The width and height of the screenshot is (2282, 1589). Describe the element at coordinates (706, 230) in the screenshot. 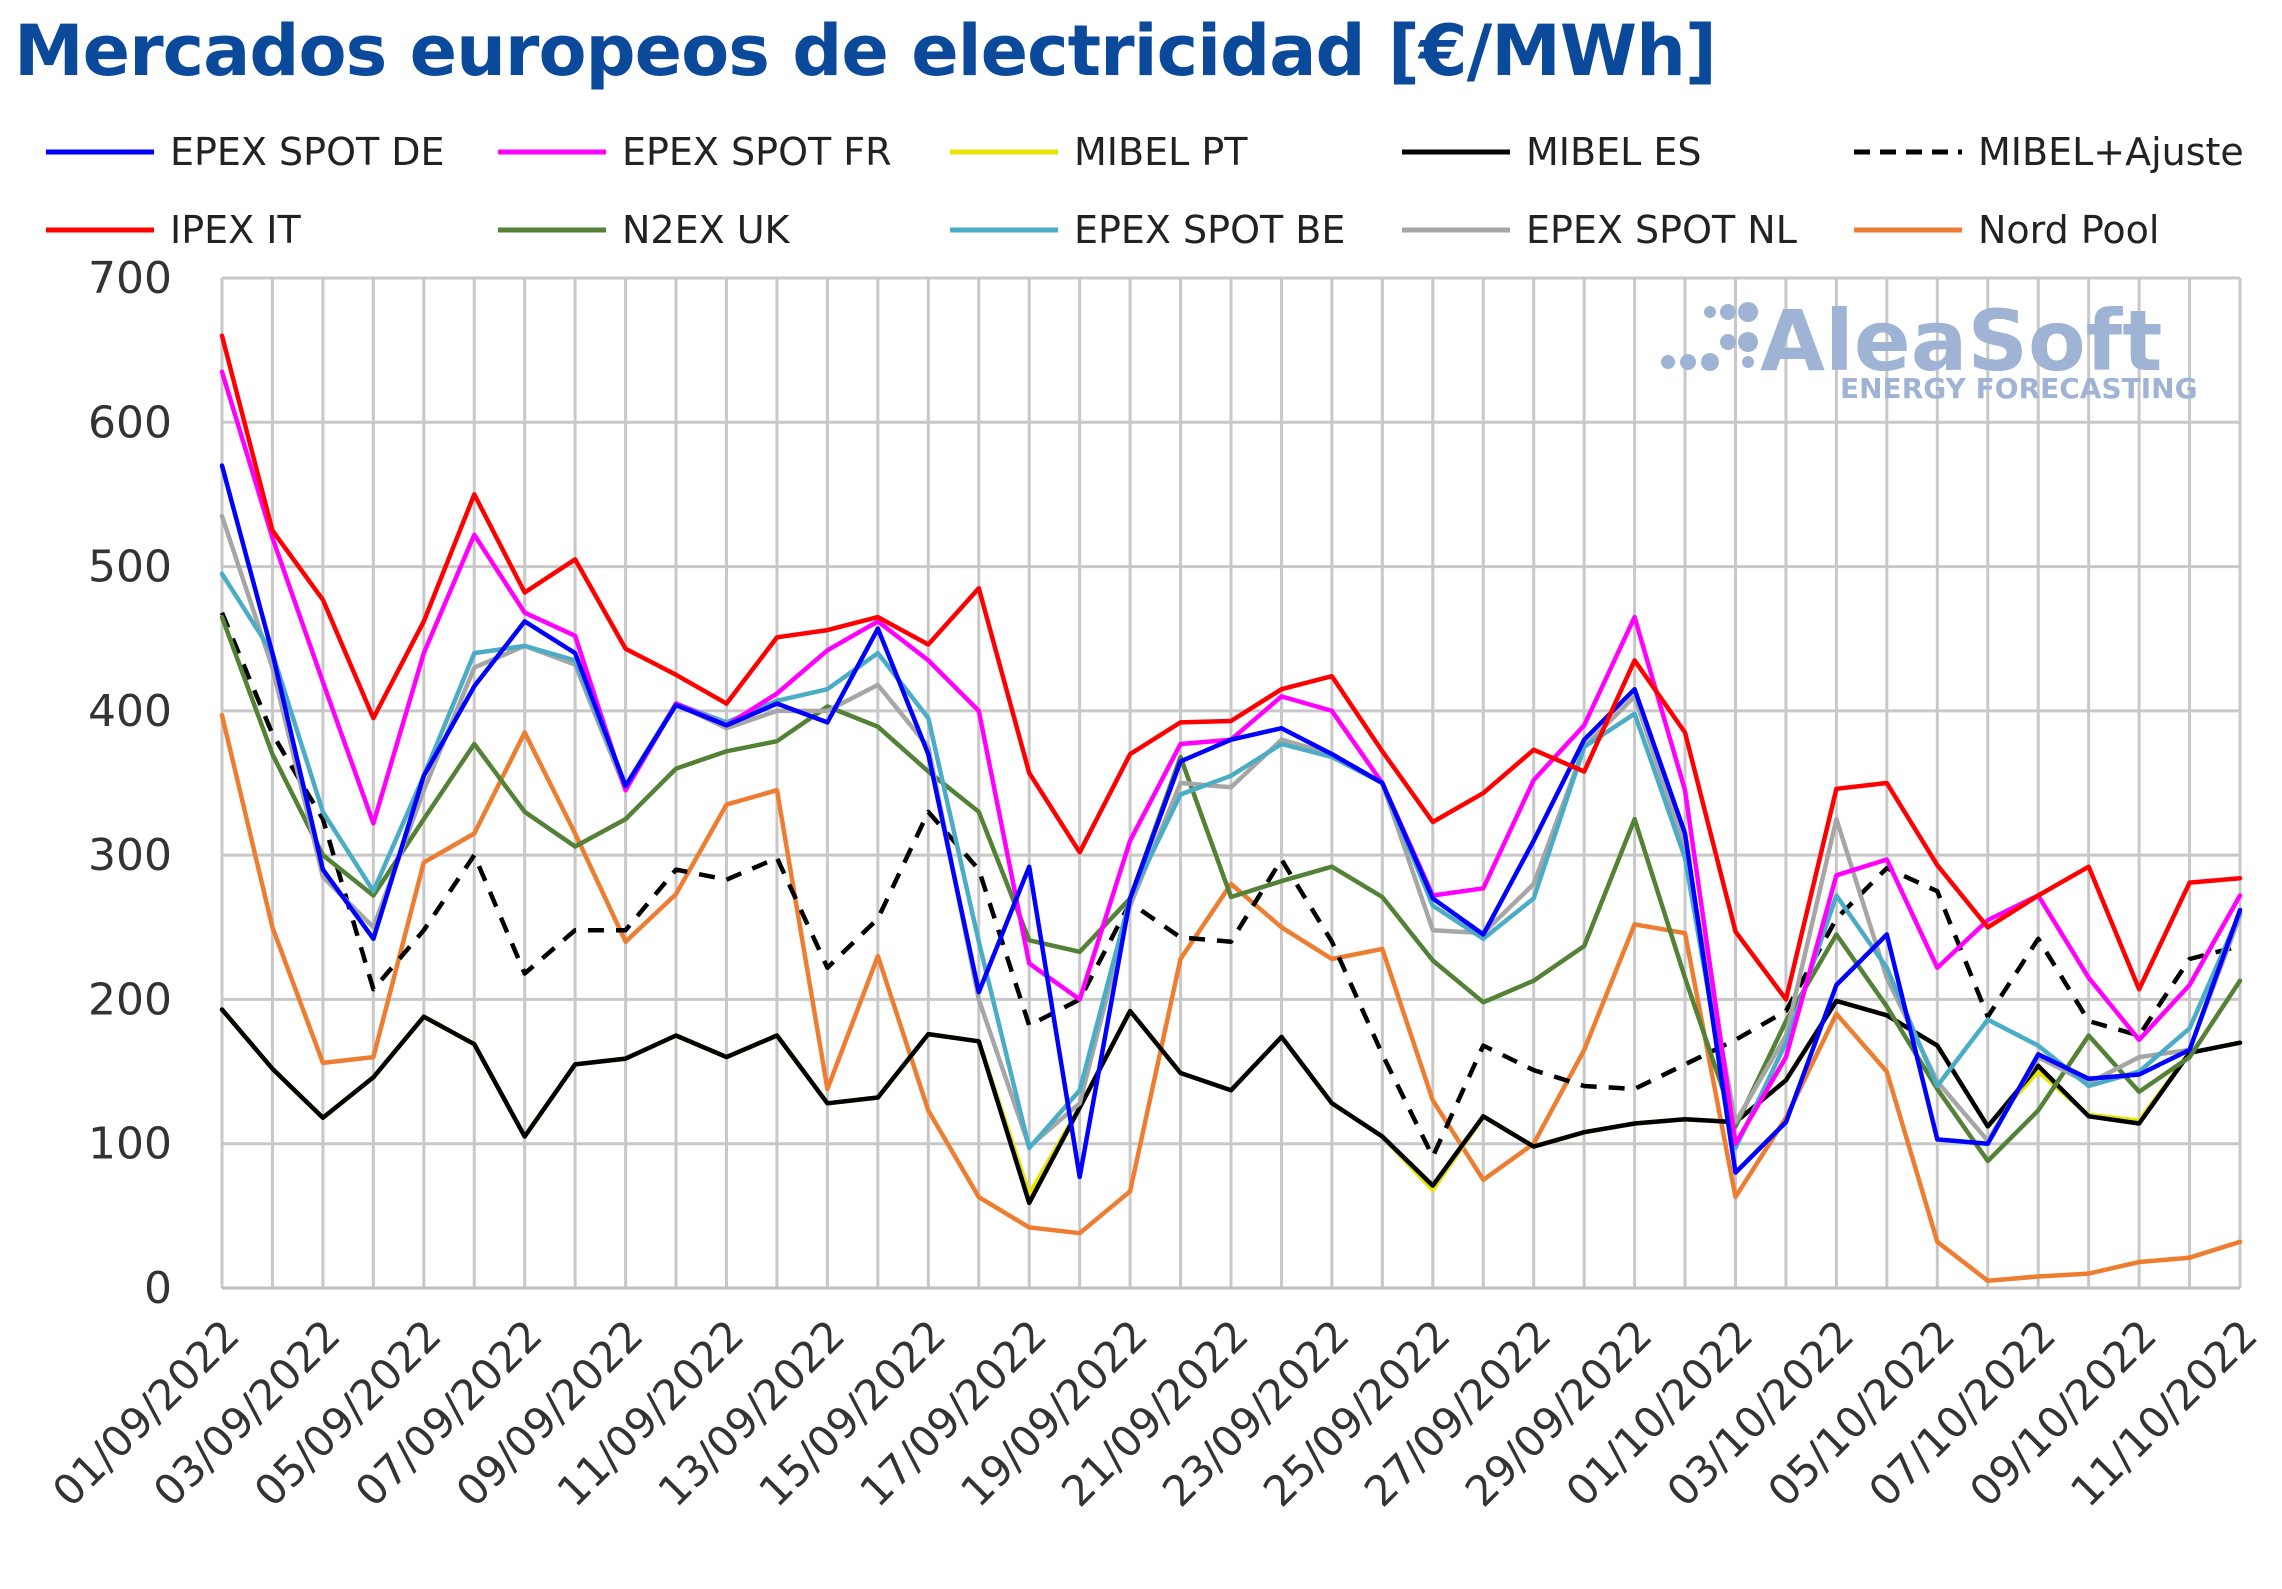

I see `legend-label: N2EX UK` at that location.